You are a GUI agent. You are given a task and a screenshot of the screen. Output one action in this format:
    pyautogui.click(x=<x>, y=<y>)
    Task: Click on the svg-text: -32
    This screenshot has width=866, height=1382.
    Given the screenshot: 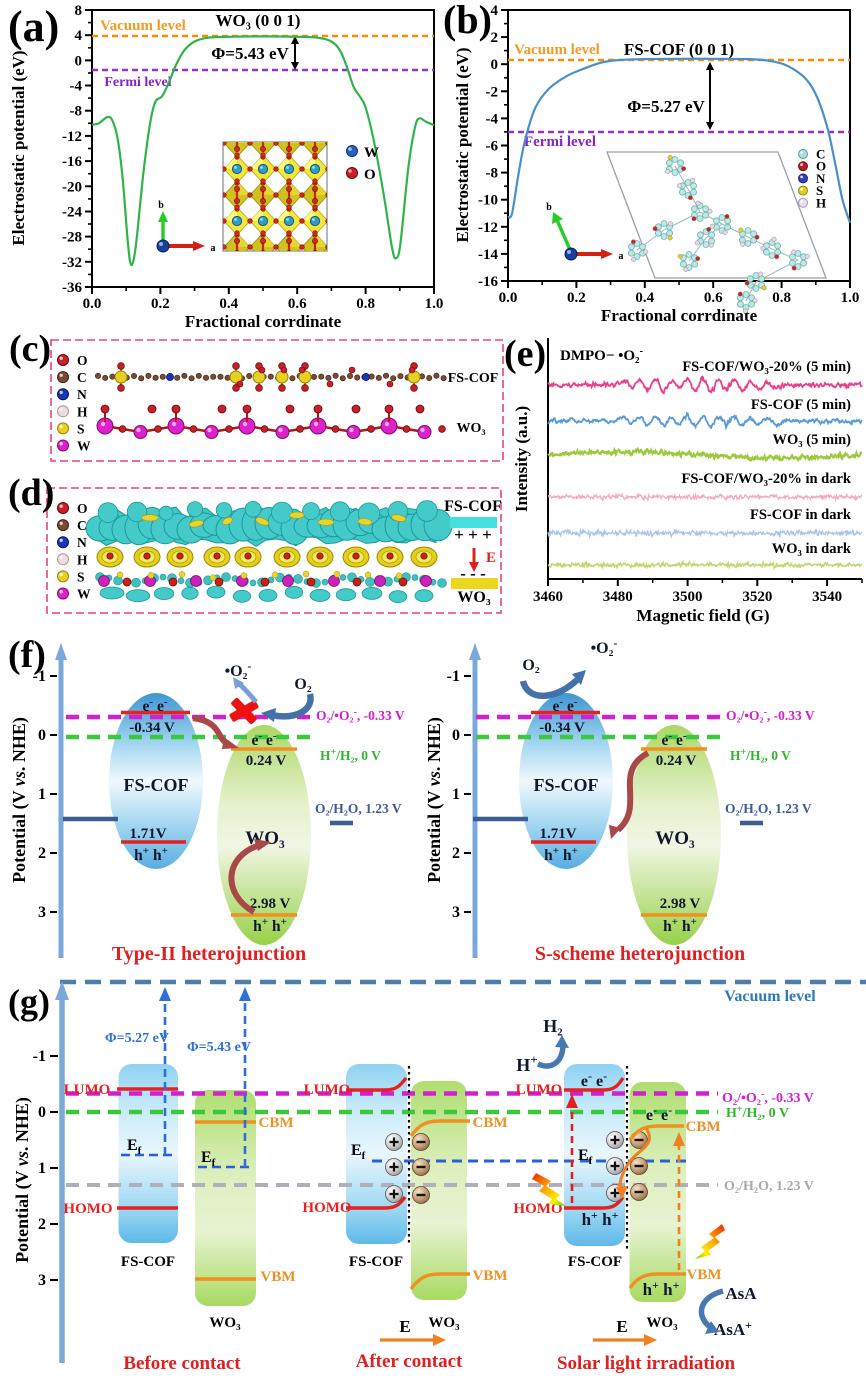 What is the action you would take?
    pyautogui.click(x=72, y=263)
    